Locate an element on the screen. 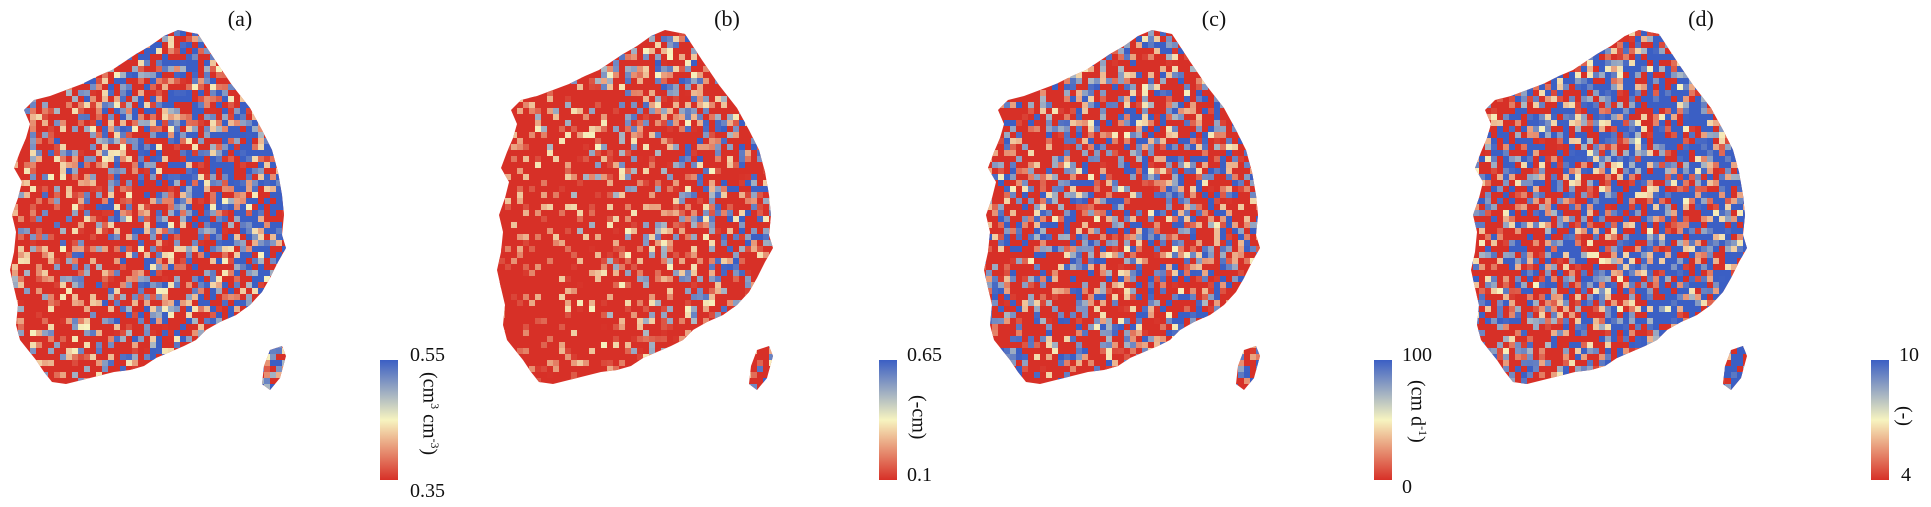 This screenshot has height=507, width=1931. colorbar-unit: (cm d-1) is located at coordinates (1418, 411).